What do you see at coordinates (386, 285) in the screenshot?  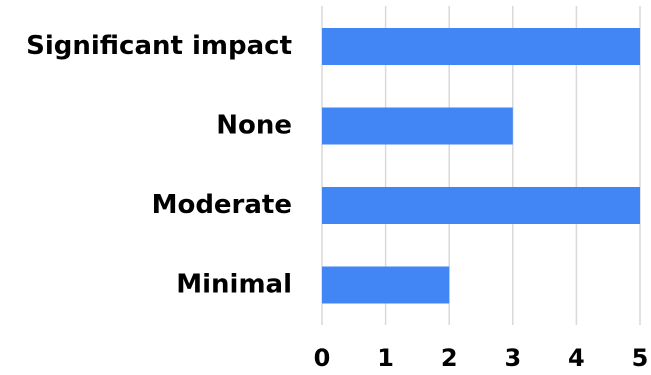 I see `bar-minimal` at bounding box center [386, 285].